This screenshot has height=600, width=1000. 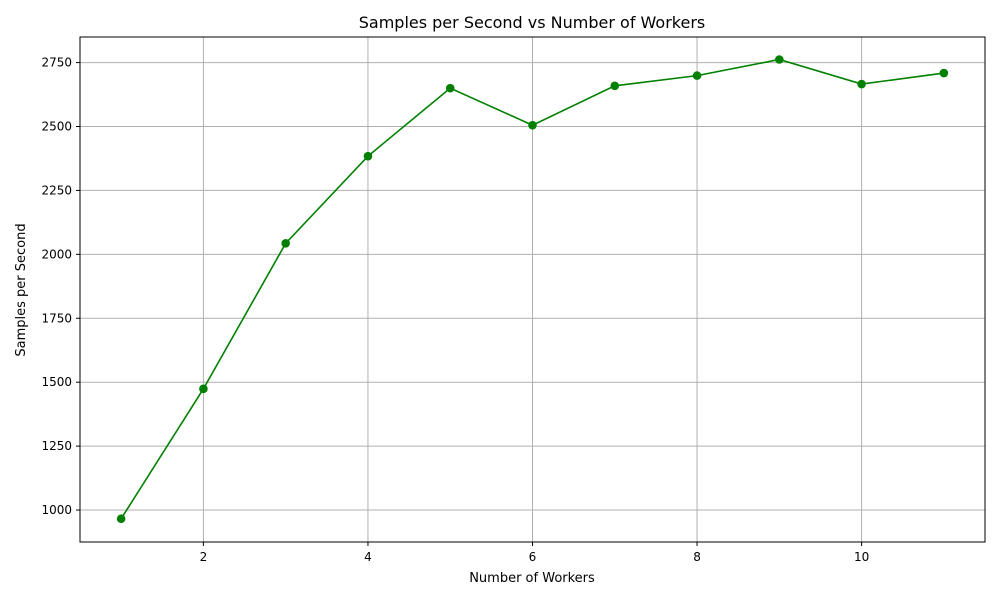 I want to click on y-tick-label: 2250, so click(x=56, y=190).